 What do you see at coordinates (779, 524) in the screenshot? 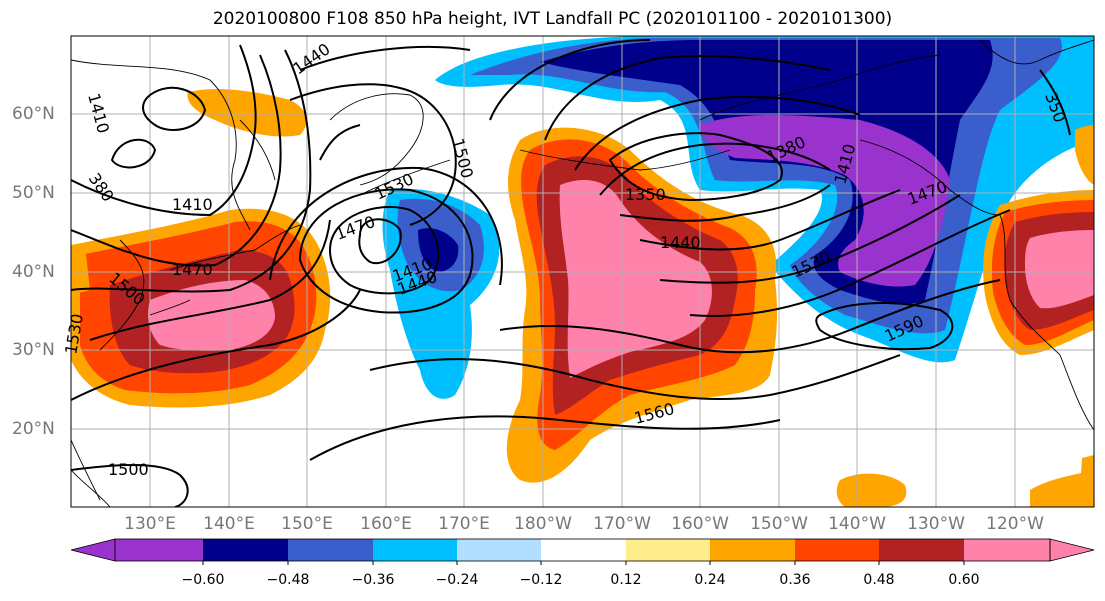
I see `lon-label-150w: 150°W` at bounding box center [779, 524].